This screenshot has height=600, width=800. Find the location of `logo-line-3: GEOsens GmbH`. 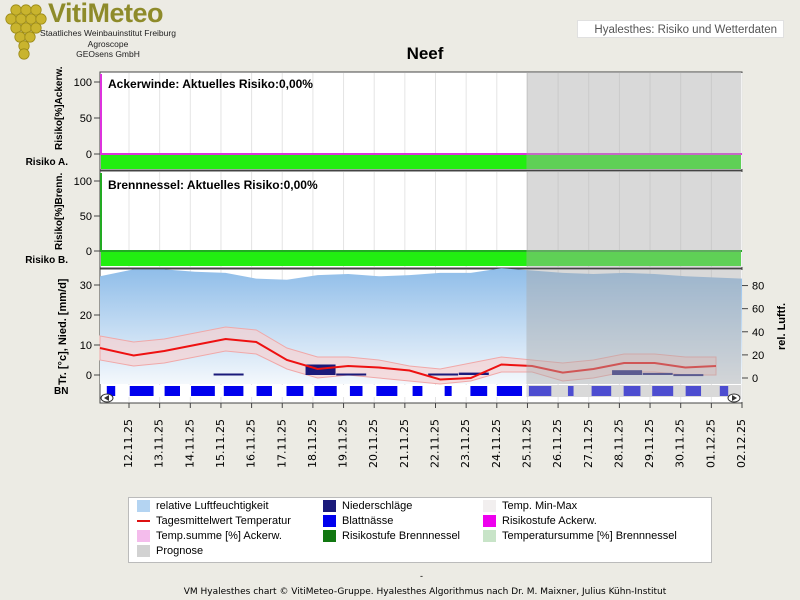

logo-line-3: GEOsens GmbH is located at coordinates (108, 54).